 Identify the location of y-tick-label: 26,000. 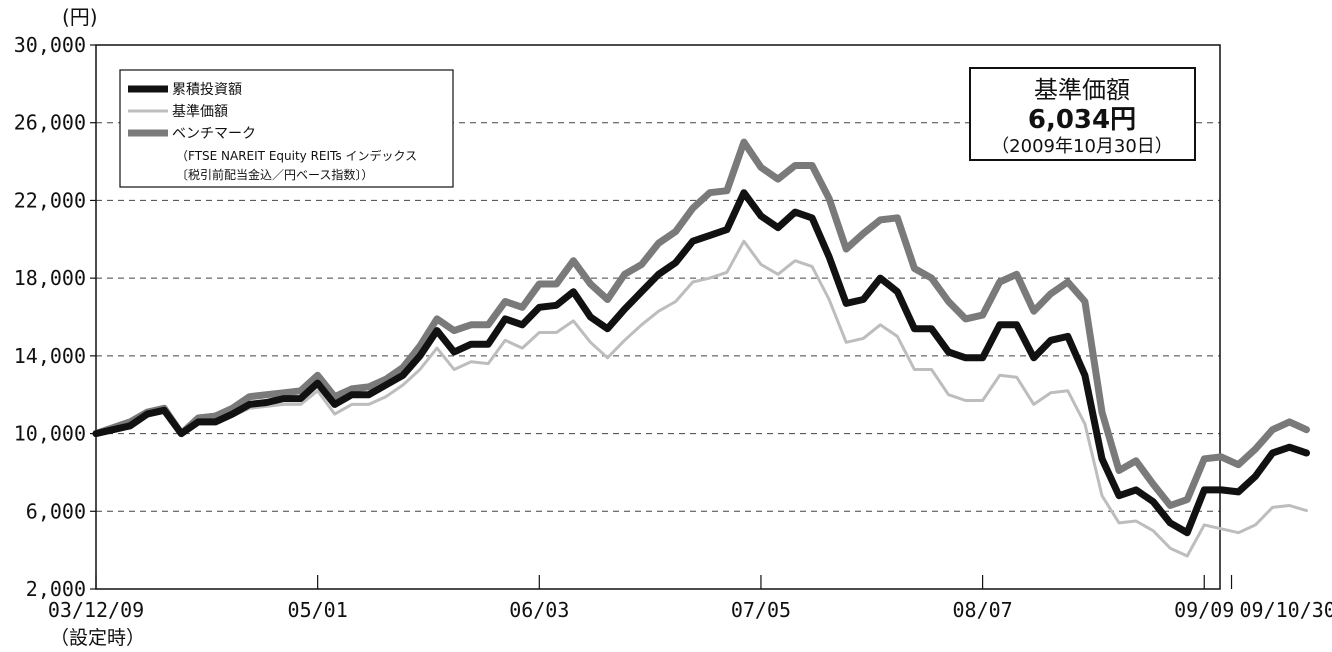
(50, 123).